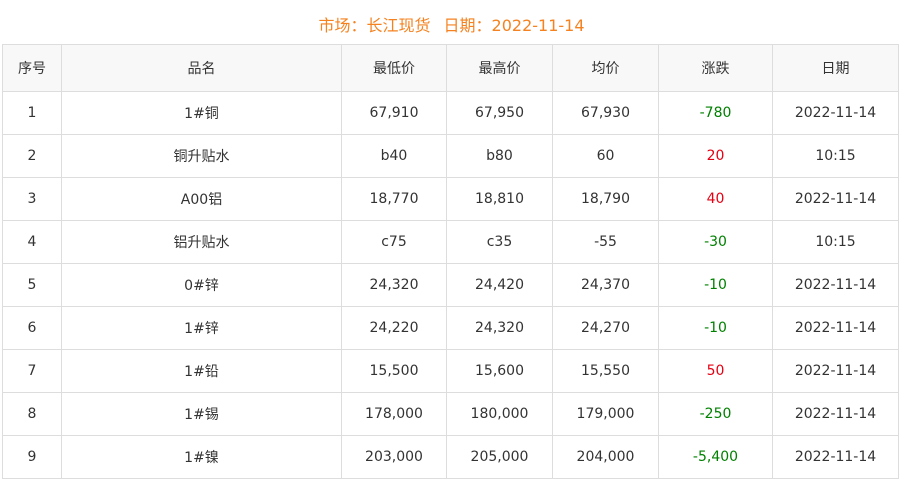 The height and width of the screenshot is (482, 903). Describe the element at coordinates (605, 371) in the screenshot. I see `cell-avg: 15,550` at that location.